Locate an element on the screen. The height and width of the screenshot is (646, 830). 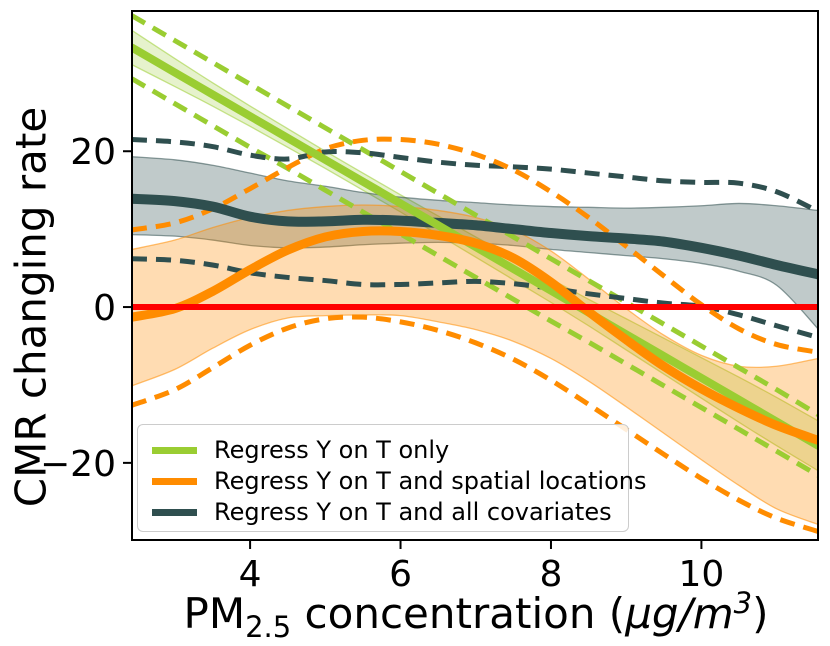
x-axis-label: PM2.5 concentration (μg/m3) is located at coordinates (476, 615).